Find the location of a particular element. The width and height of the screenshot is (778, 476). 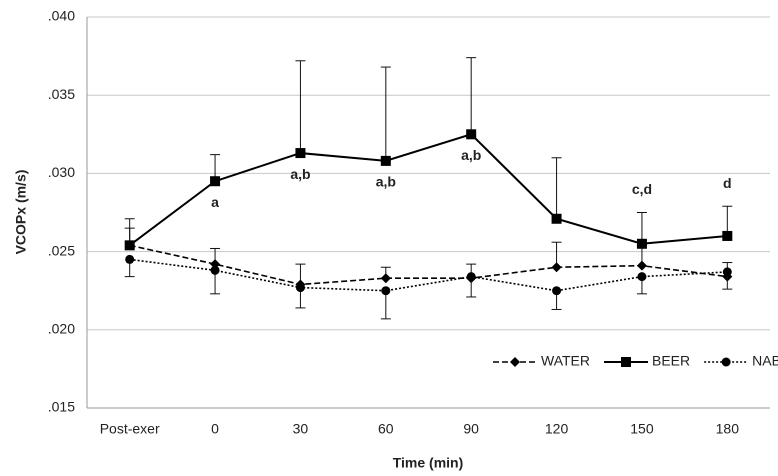

y-tick-label: .030 is located at coordinates (61, 172).